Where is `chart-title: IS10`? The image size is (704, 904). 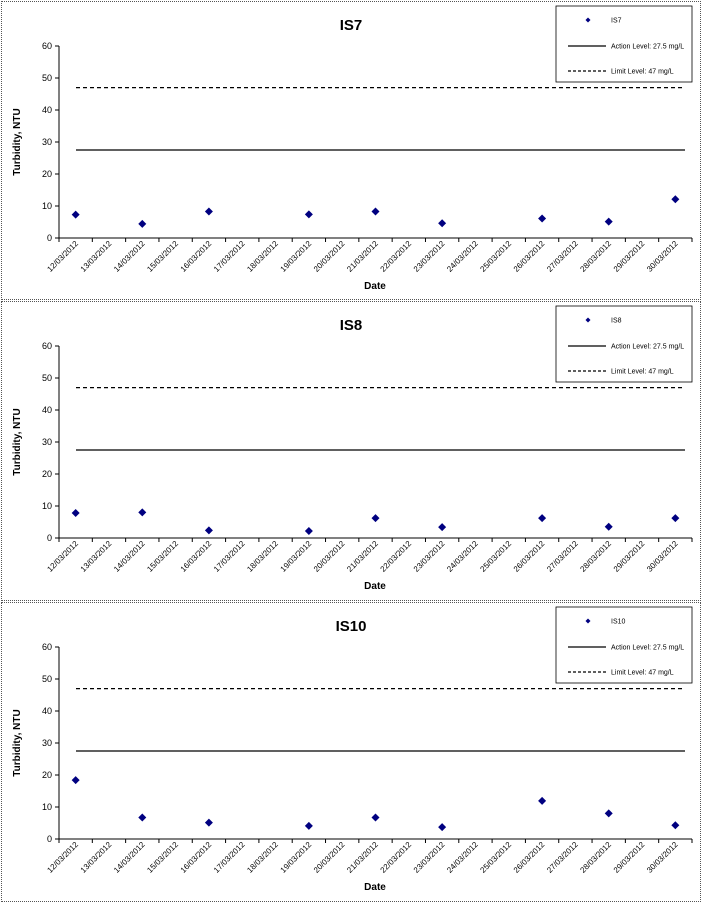
chart-title: IS10 is located at coordinates (351, 626).